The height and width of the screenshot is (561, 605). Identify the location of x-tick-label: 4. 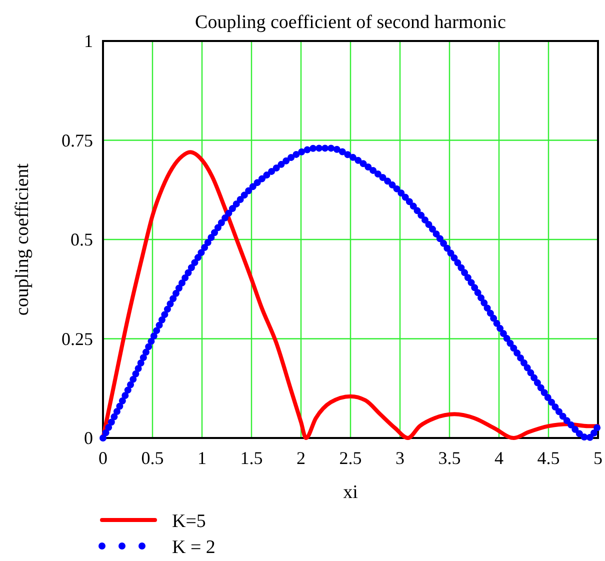
(499, 458).